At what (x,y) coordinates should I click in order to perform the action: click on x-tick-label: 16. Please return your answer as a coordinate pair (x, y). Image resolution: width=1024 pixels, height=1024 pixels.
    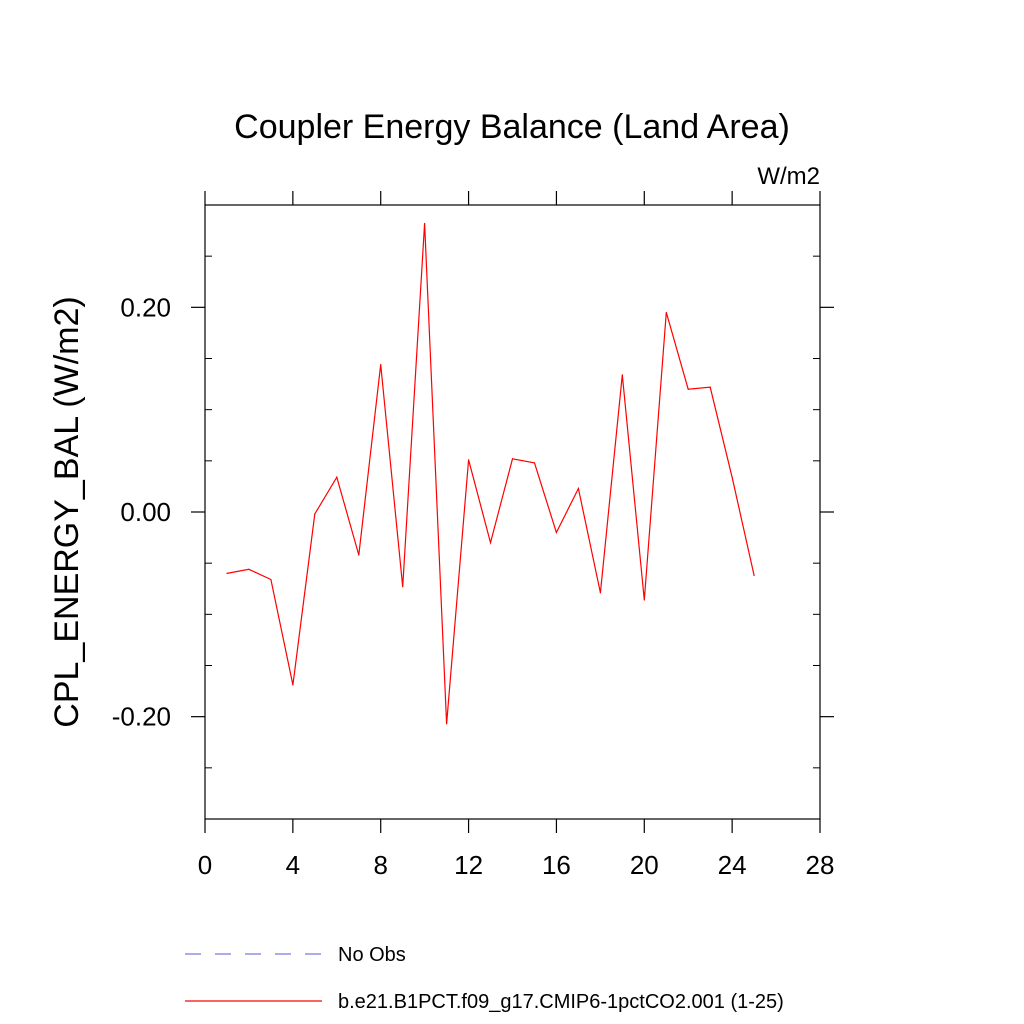
    Looking at the image, I should click on (556, 865).